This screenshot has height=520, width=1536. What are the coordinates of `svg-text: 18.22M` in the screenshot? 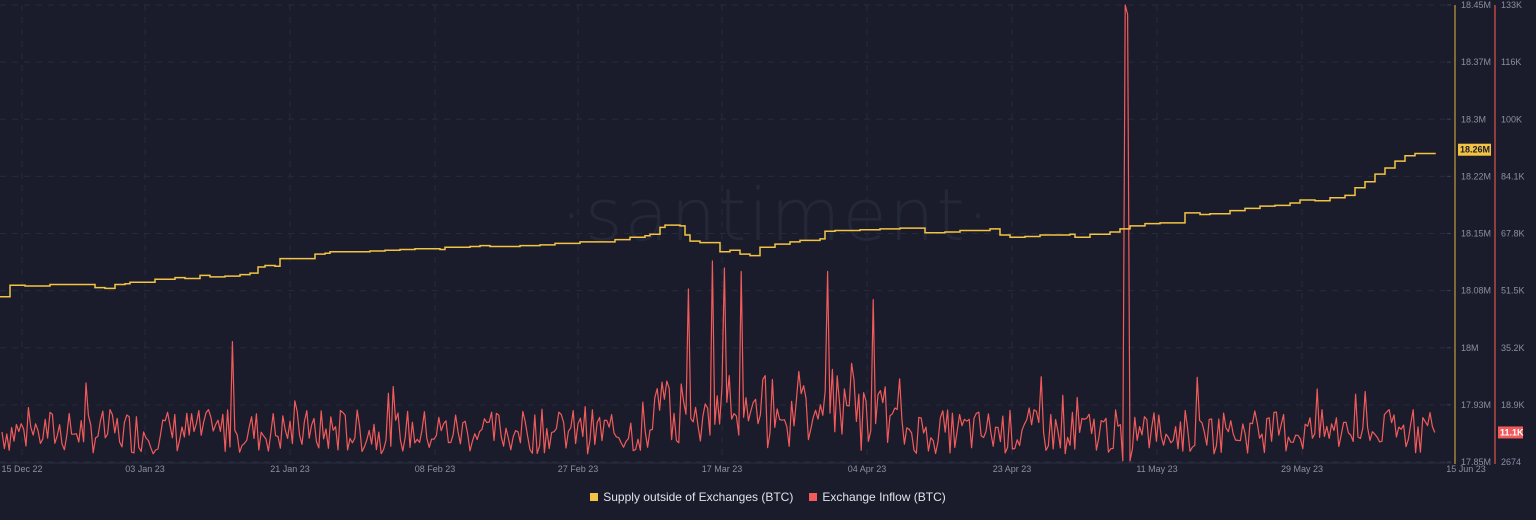 It's located at (1476, 176).